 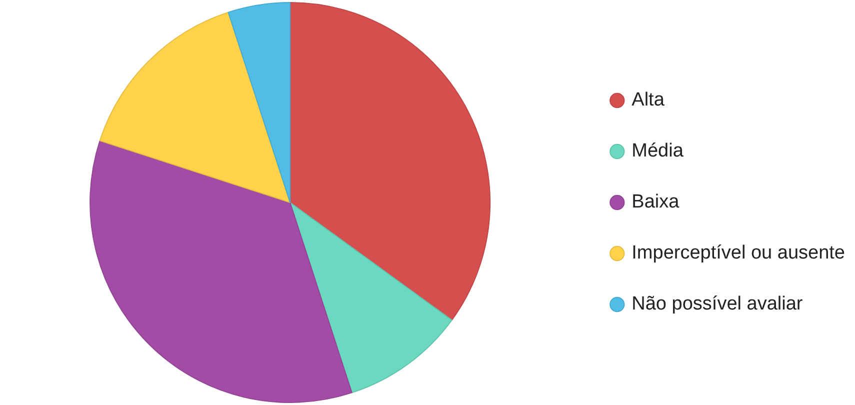 I want to click on legend-label: Baixa, so click(x=656, y=202).